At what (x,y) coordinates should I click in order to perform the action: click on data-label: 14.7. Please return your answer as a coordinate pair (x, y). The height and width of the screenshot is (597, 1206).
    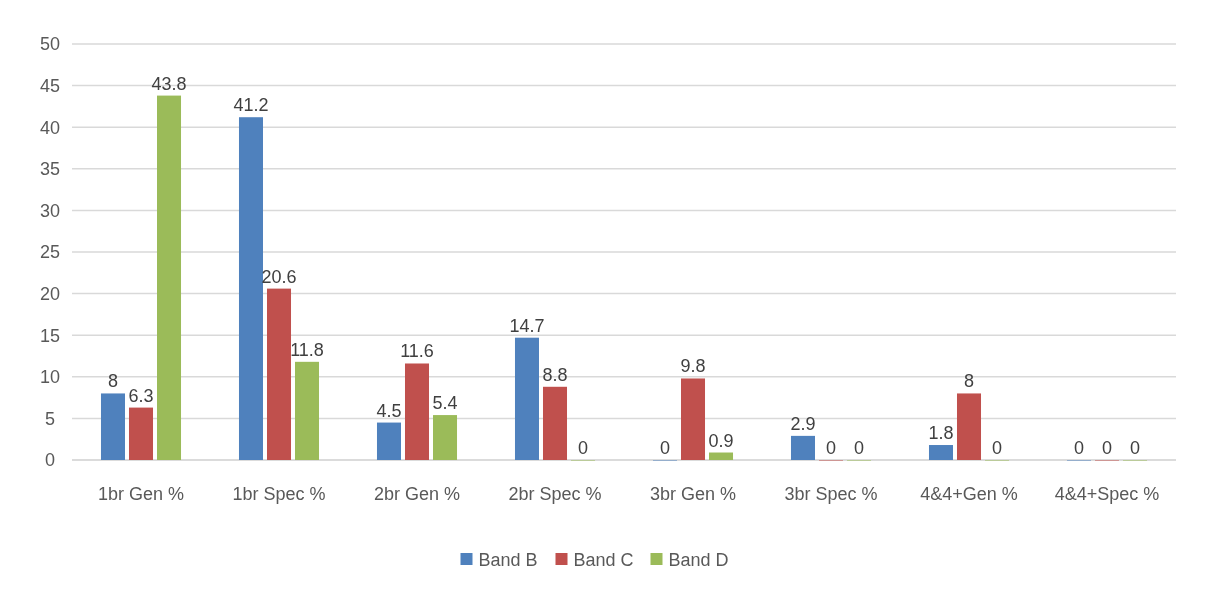
    Looking at the image, I should click on (527, 325).